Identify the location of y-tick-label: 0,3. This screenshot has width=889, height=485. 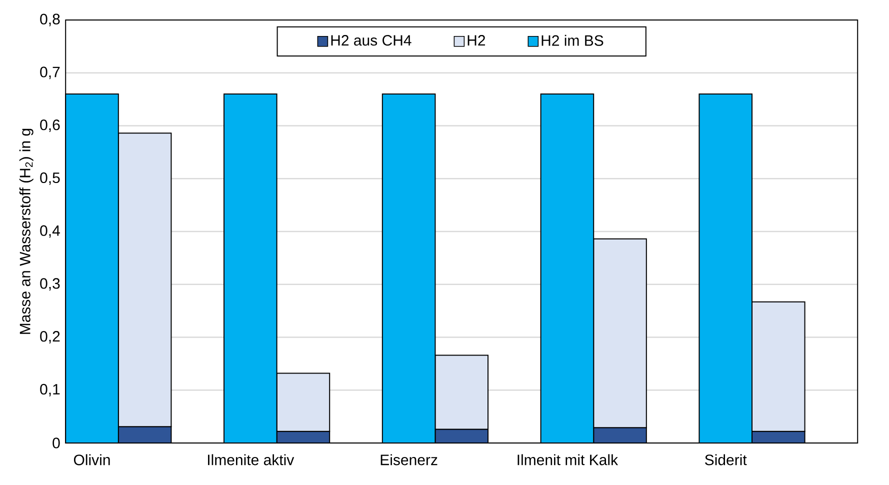
(50, 284).